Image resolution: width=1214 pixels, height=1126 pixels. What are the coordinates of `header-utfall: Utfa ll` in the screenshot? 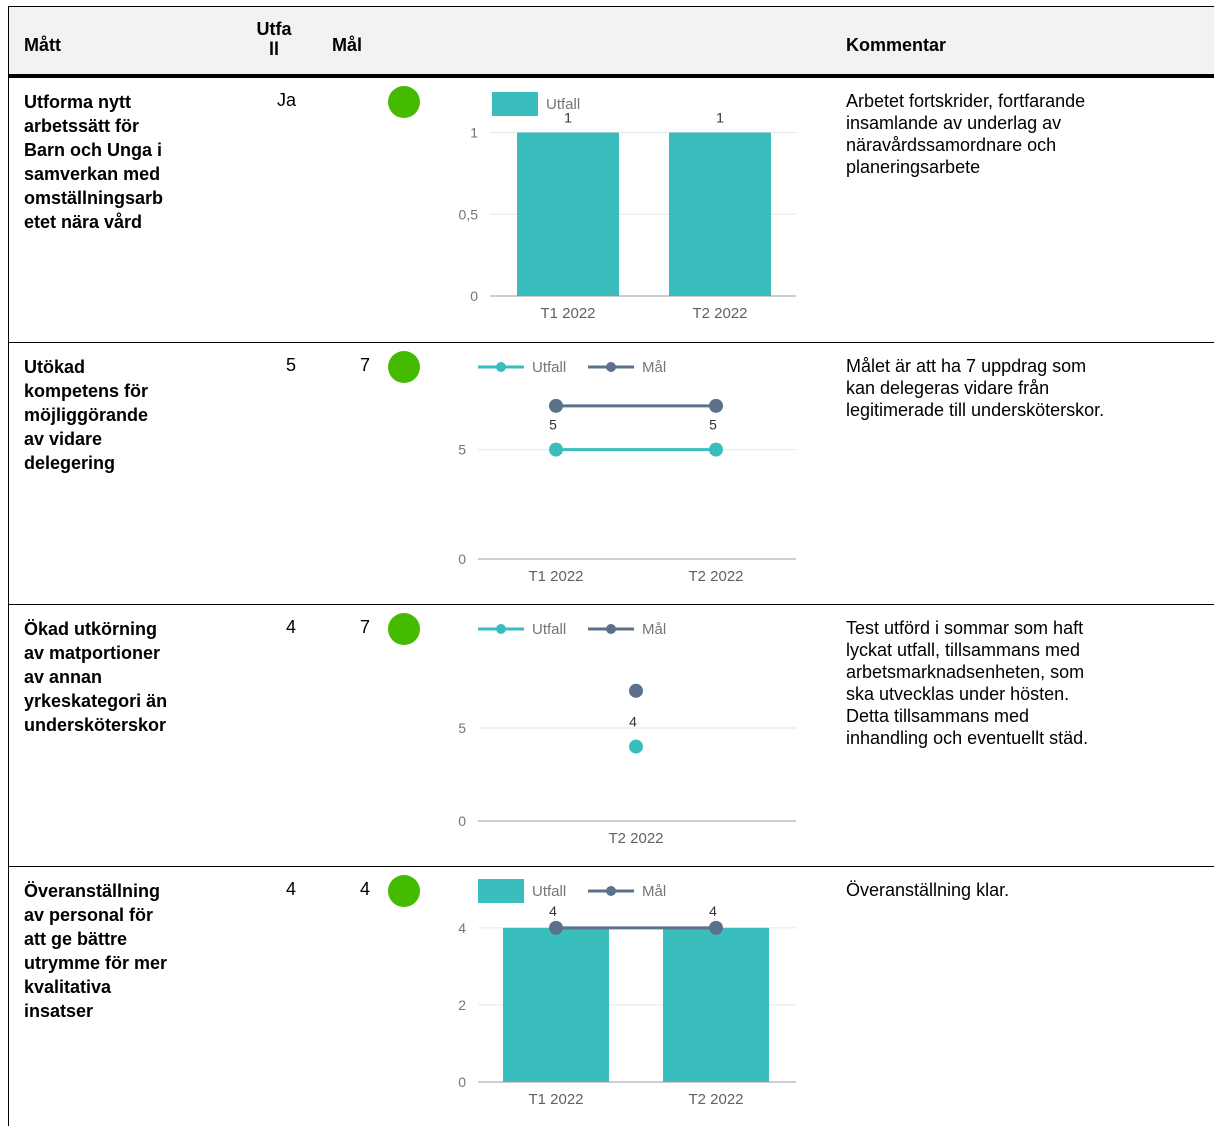 It's located at (274, 39).